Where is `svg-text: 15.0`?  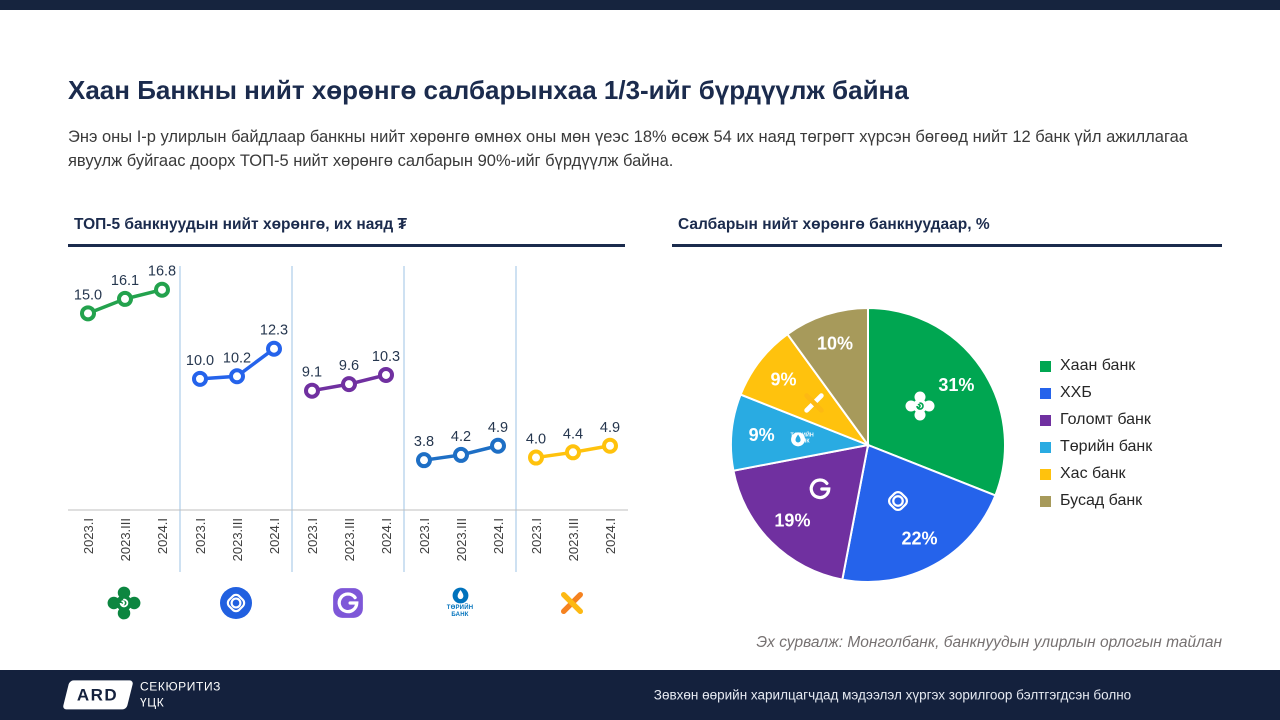
svg-text: 15.0 is located at coordinates (88, 295).